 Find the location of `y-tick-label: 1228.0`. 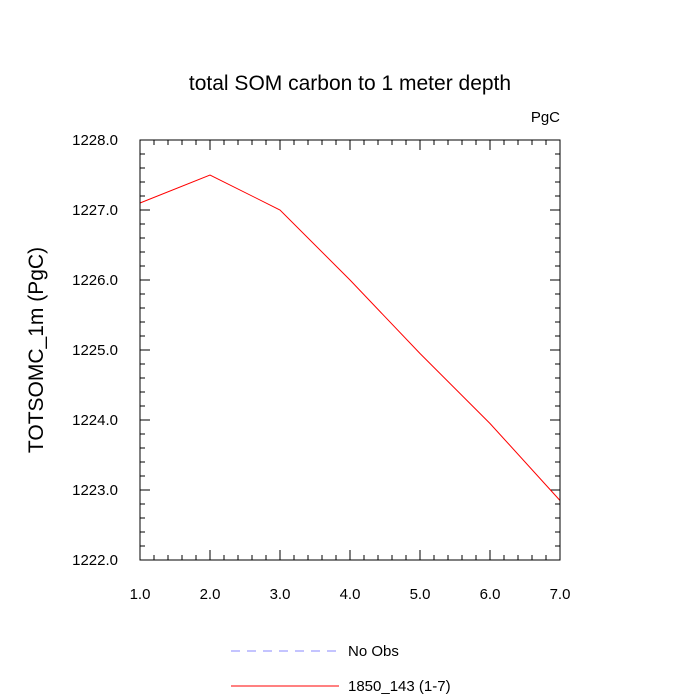

y-tick-label: 1228.0 is located at coordinates (95, 140).